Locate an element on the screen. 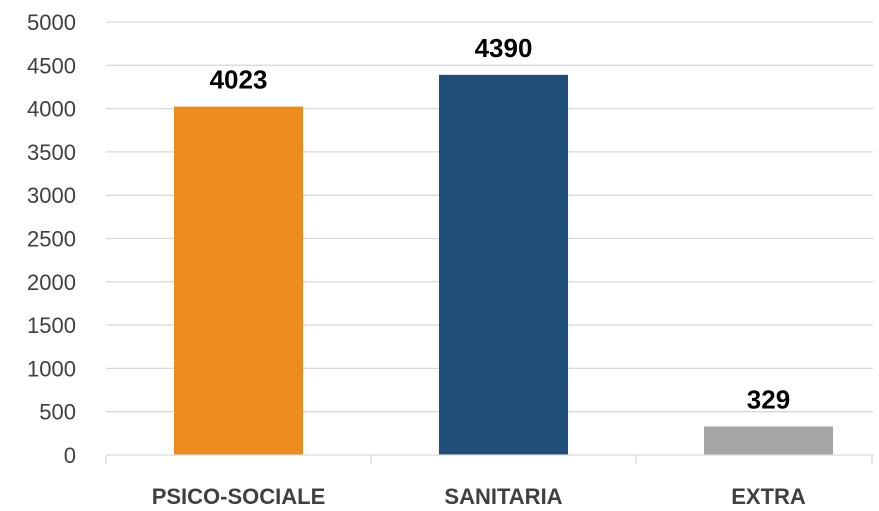 The width and height of the screenshot is (879, 511). y-tick-label: 4500 is located at coordinates (51, 65).